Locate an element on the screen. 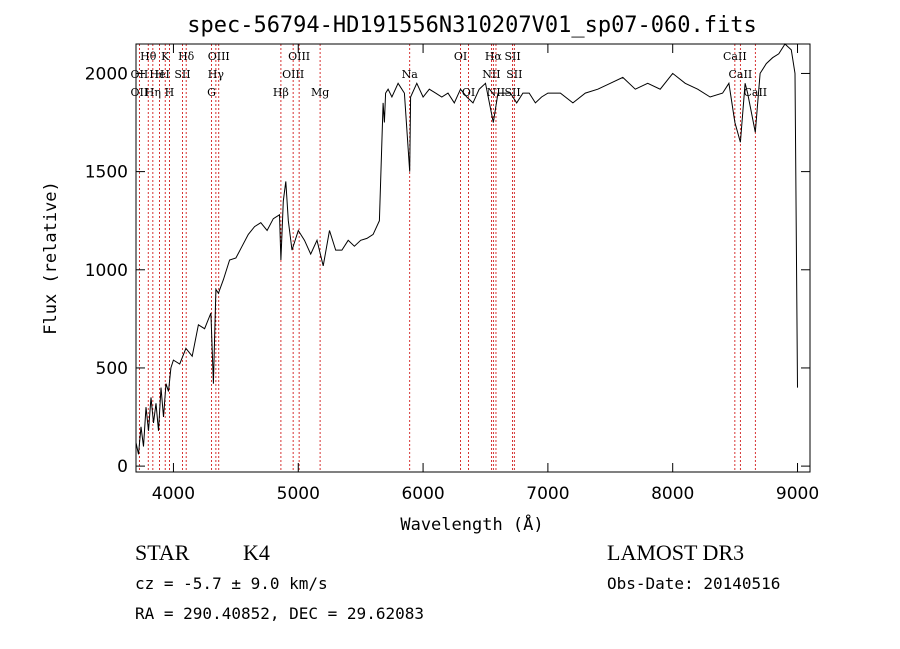 This screenshot has width=900, height=649. line-label-6: K is located at coordinates (165, 56).